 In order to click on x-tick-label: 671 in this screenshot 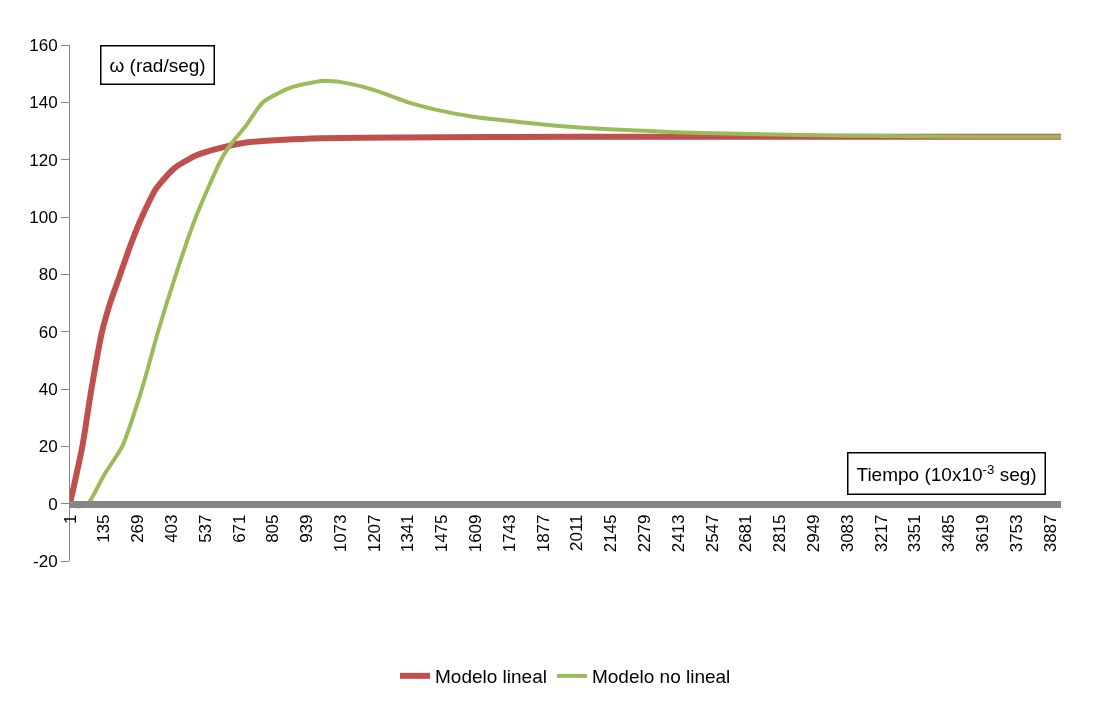, I will do `click(239, 528)`.